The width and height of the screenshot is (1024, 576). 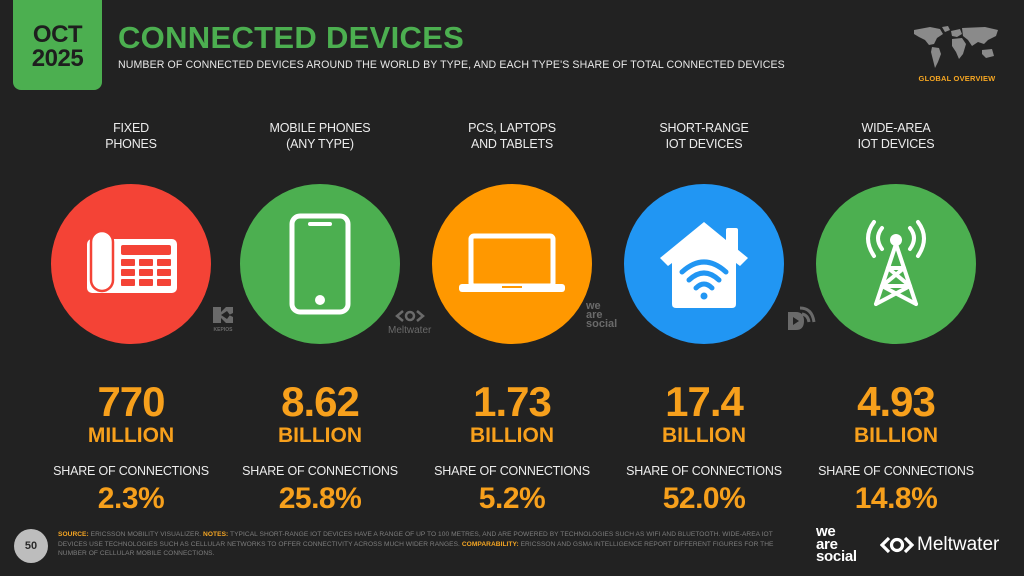 What do you see at coordinates (320, 498) in the screenshot?
I see `share-value: 25.8%` at bounding box center [320, 498].